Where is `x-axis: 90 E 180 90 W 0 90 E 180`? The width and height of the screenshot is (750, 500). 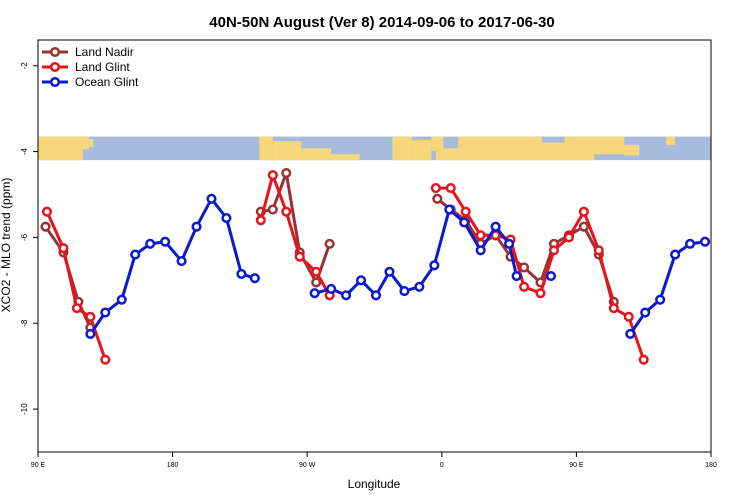 x-axis: 90 E 180 90 W 0 90 E 180 is located at coordinates (374, 460).